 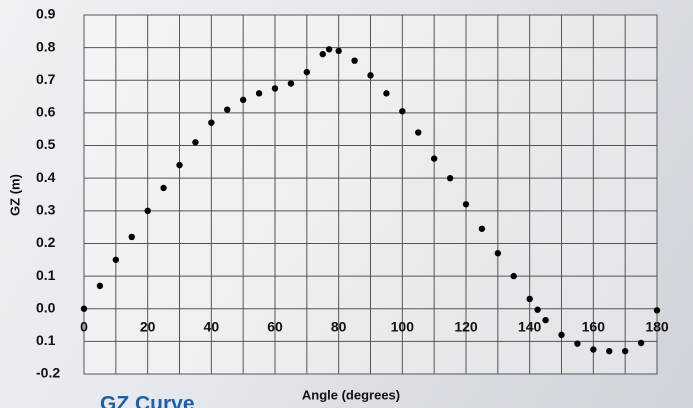 I want to click on y-tick-label: 0.9, so click(x=46, y=14).